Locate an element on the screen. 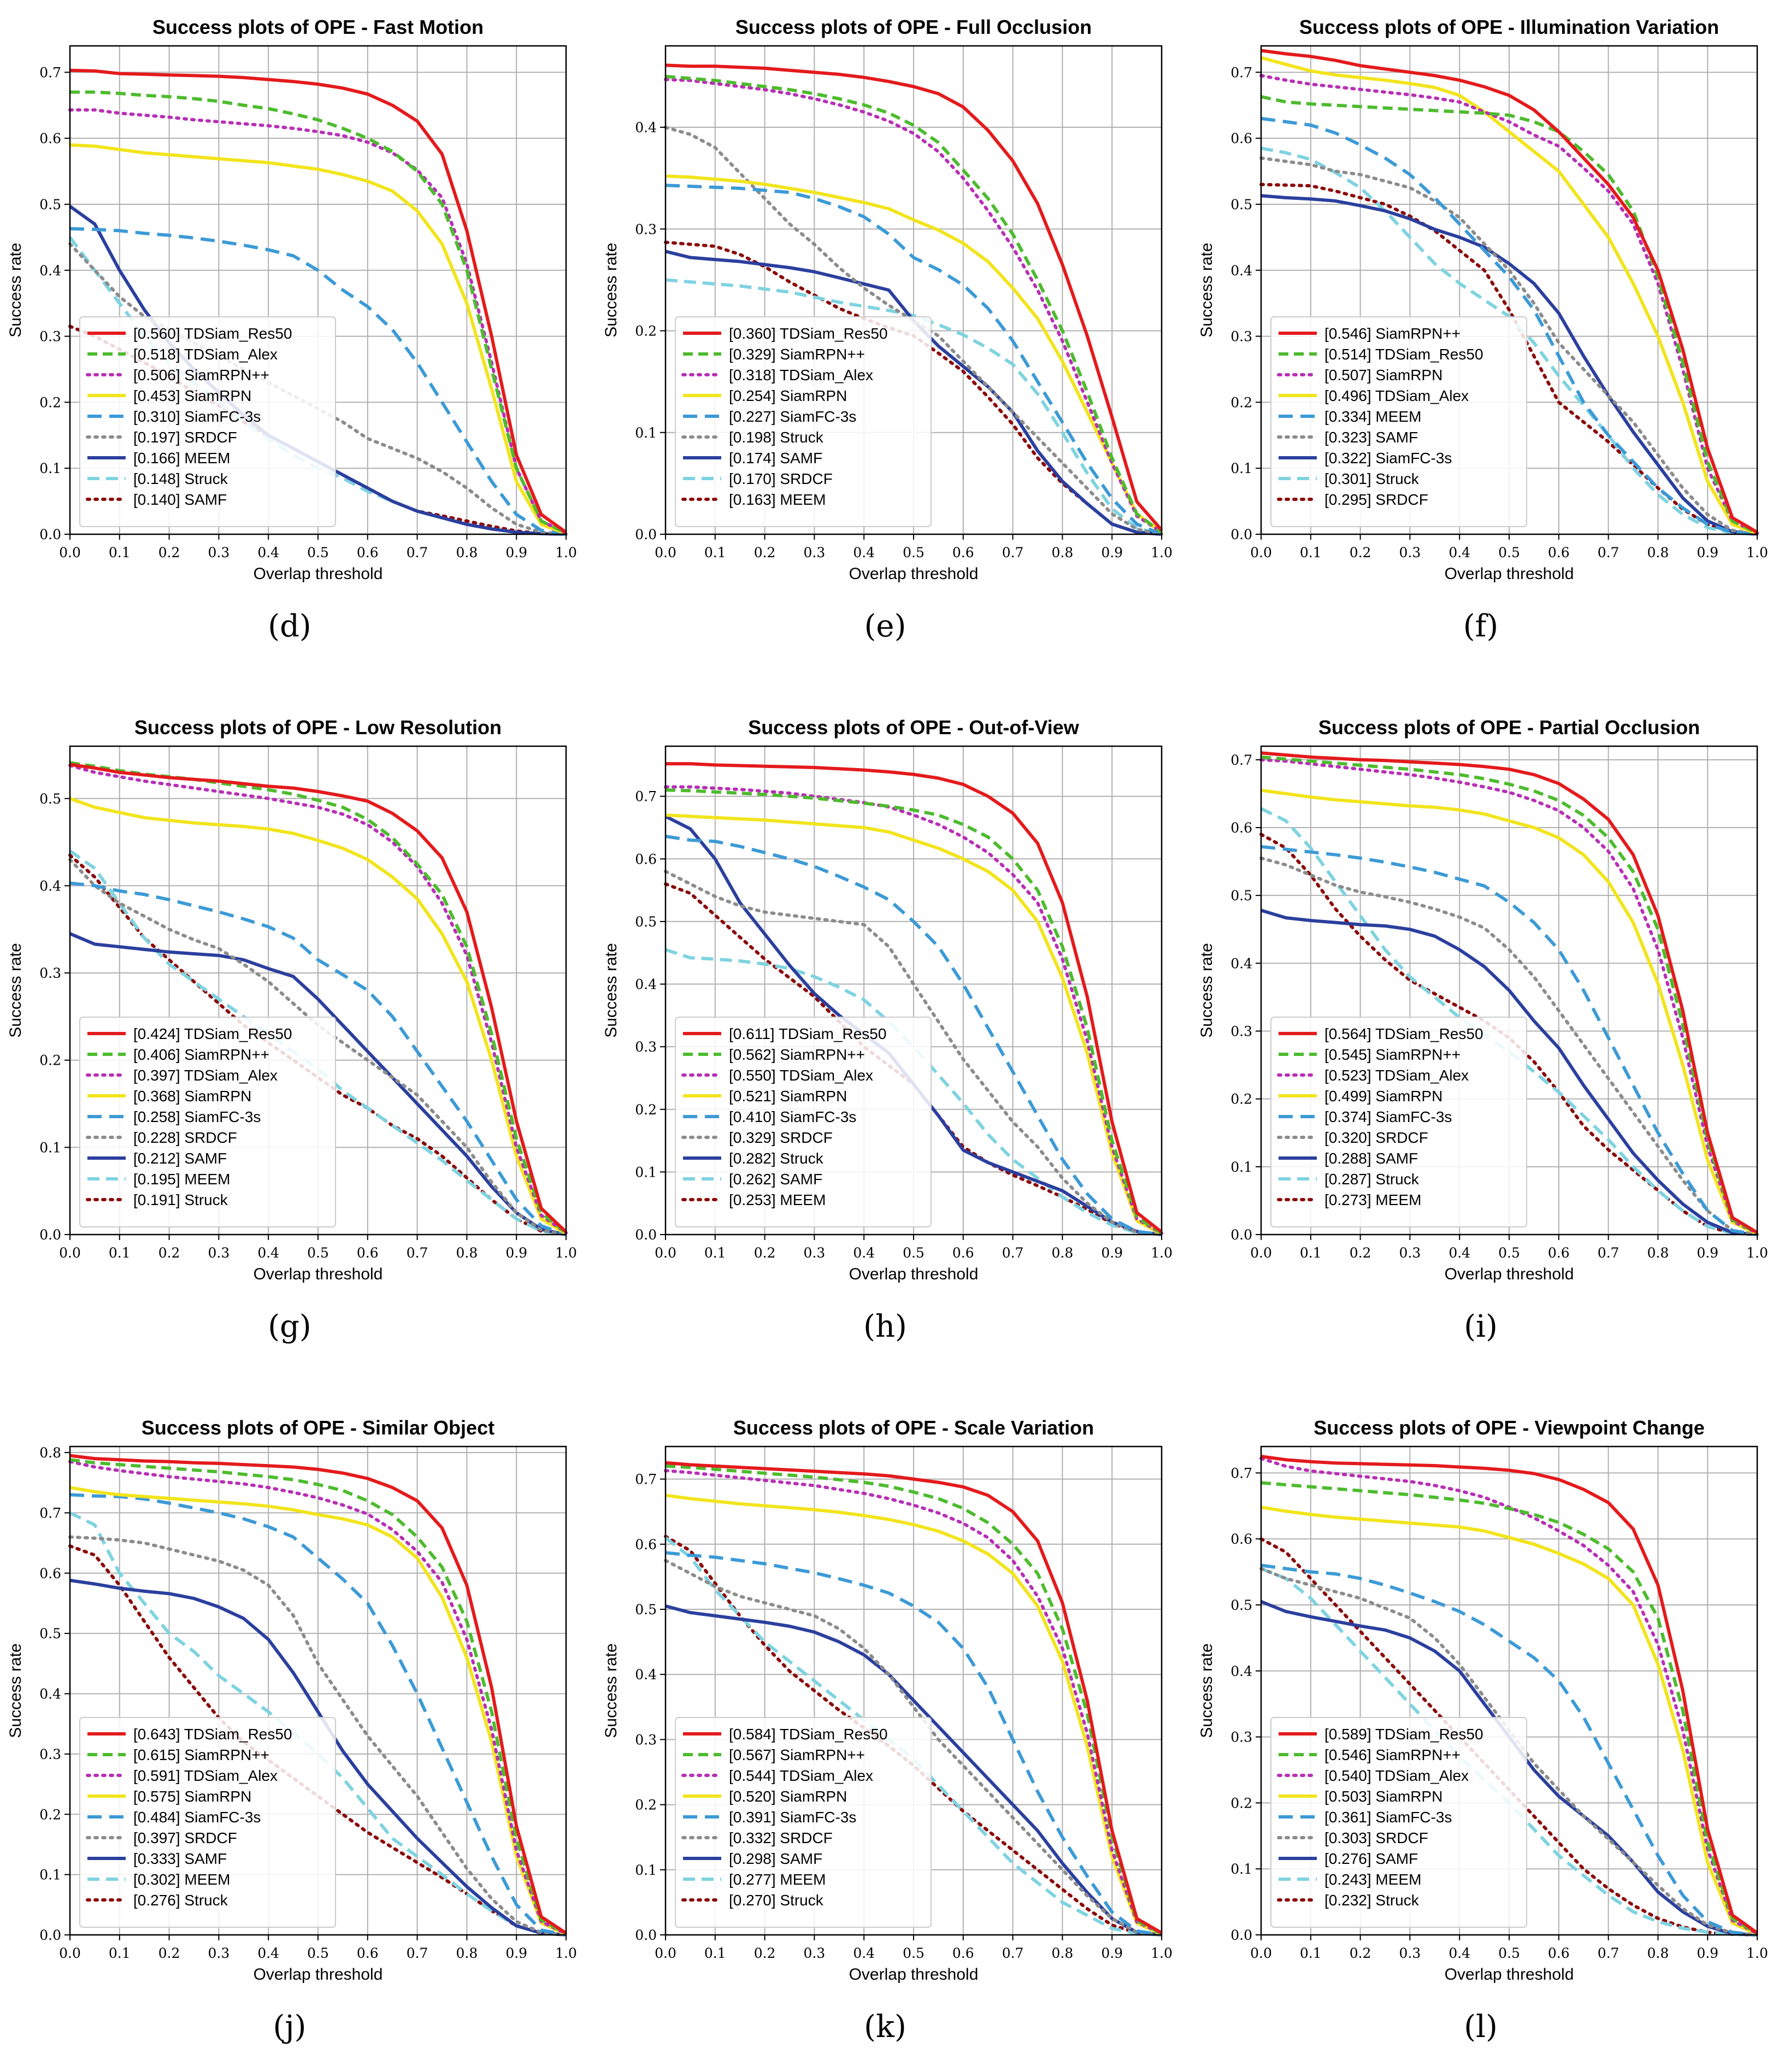 The width and height of the screenshot is (1790, 2072). legend-entry: [0.507] SiamRPN is located at coordinates (1383, 375).